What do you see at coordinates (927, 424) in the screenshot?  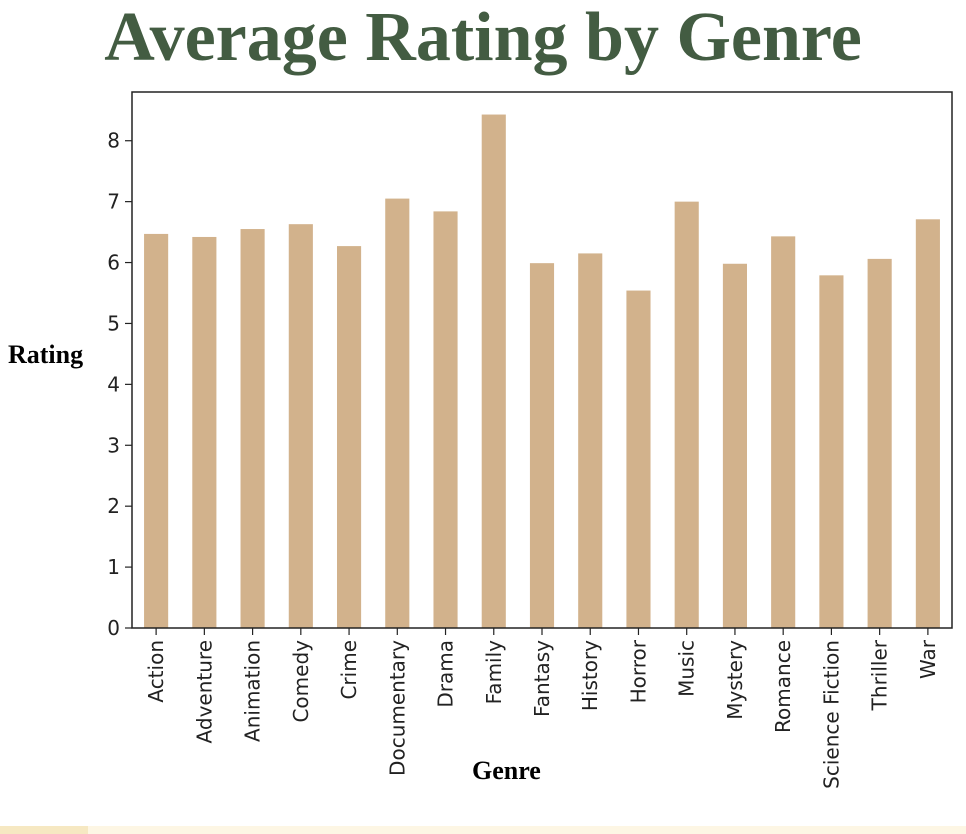 I see `bar-war` at bounding box center [927, 424].